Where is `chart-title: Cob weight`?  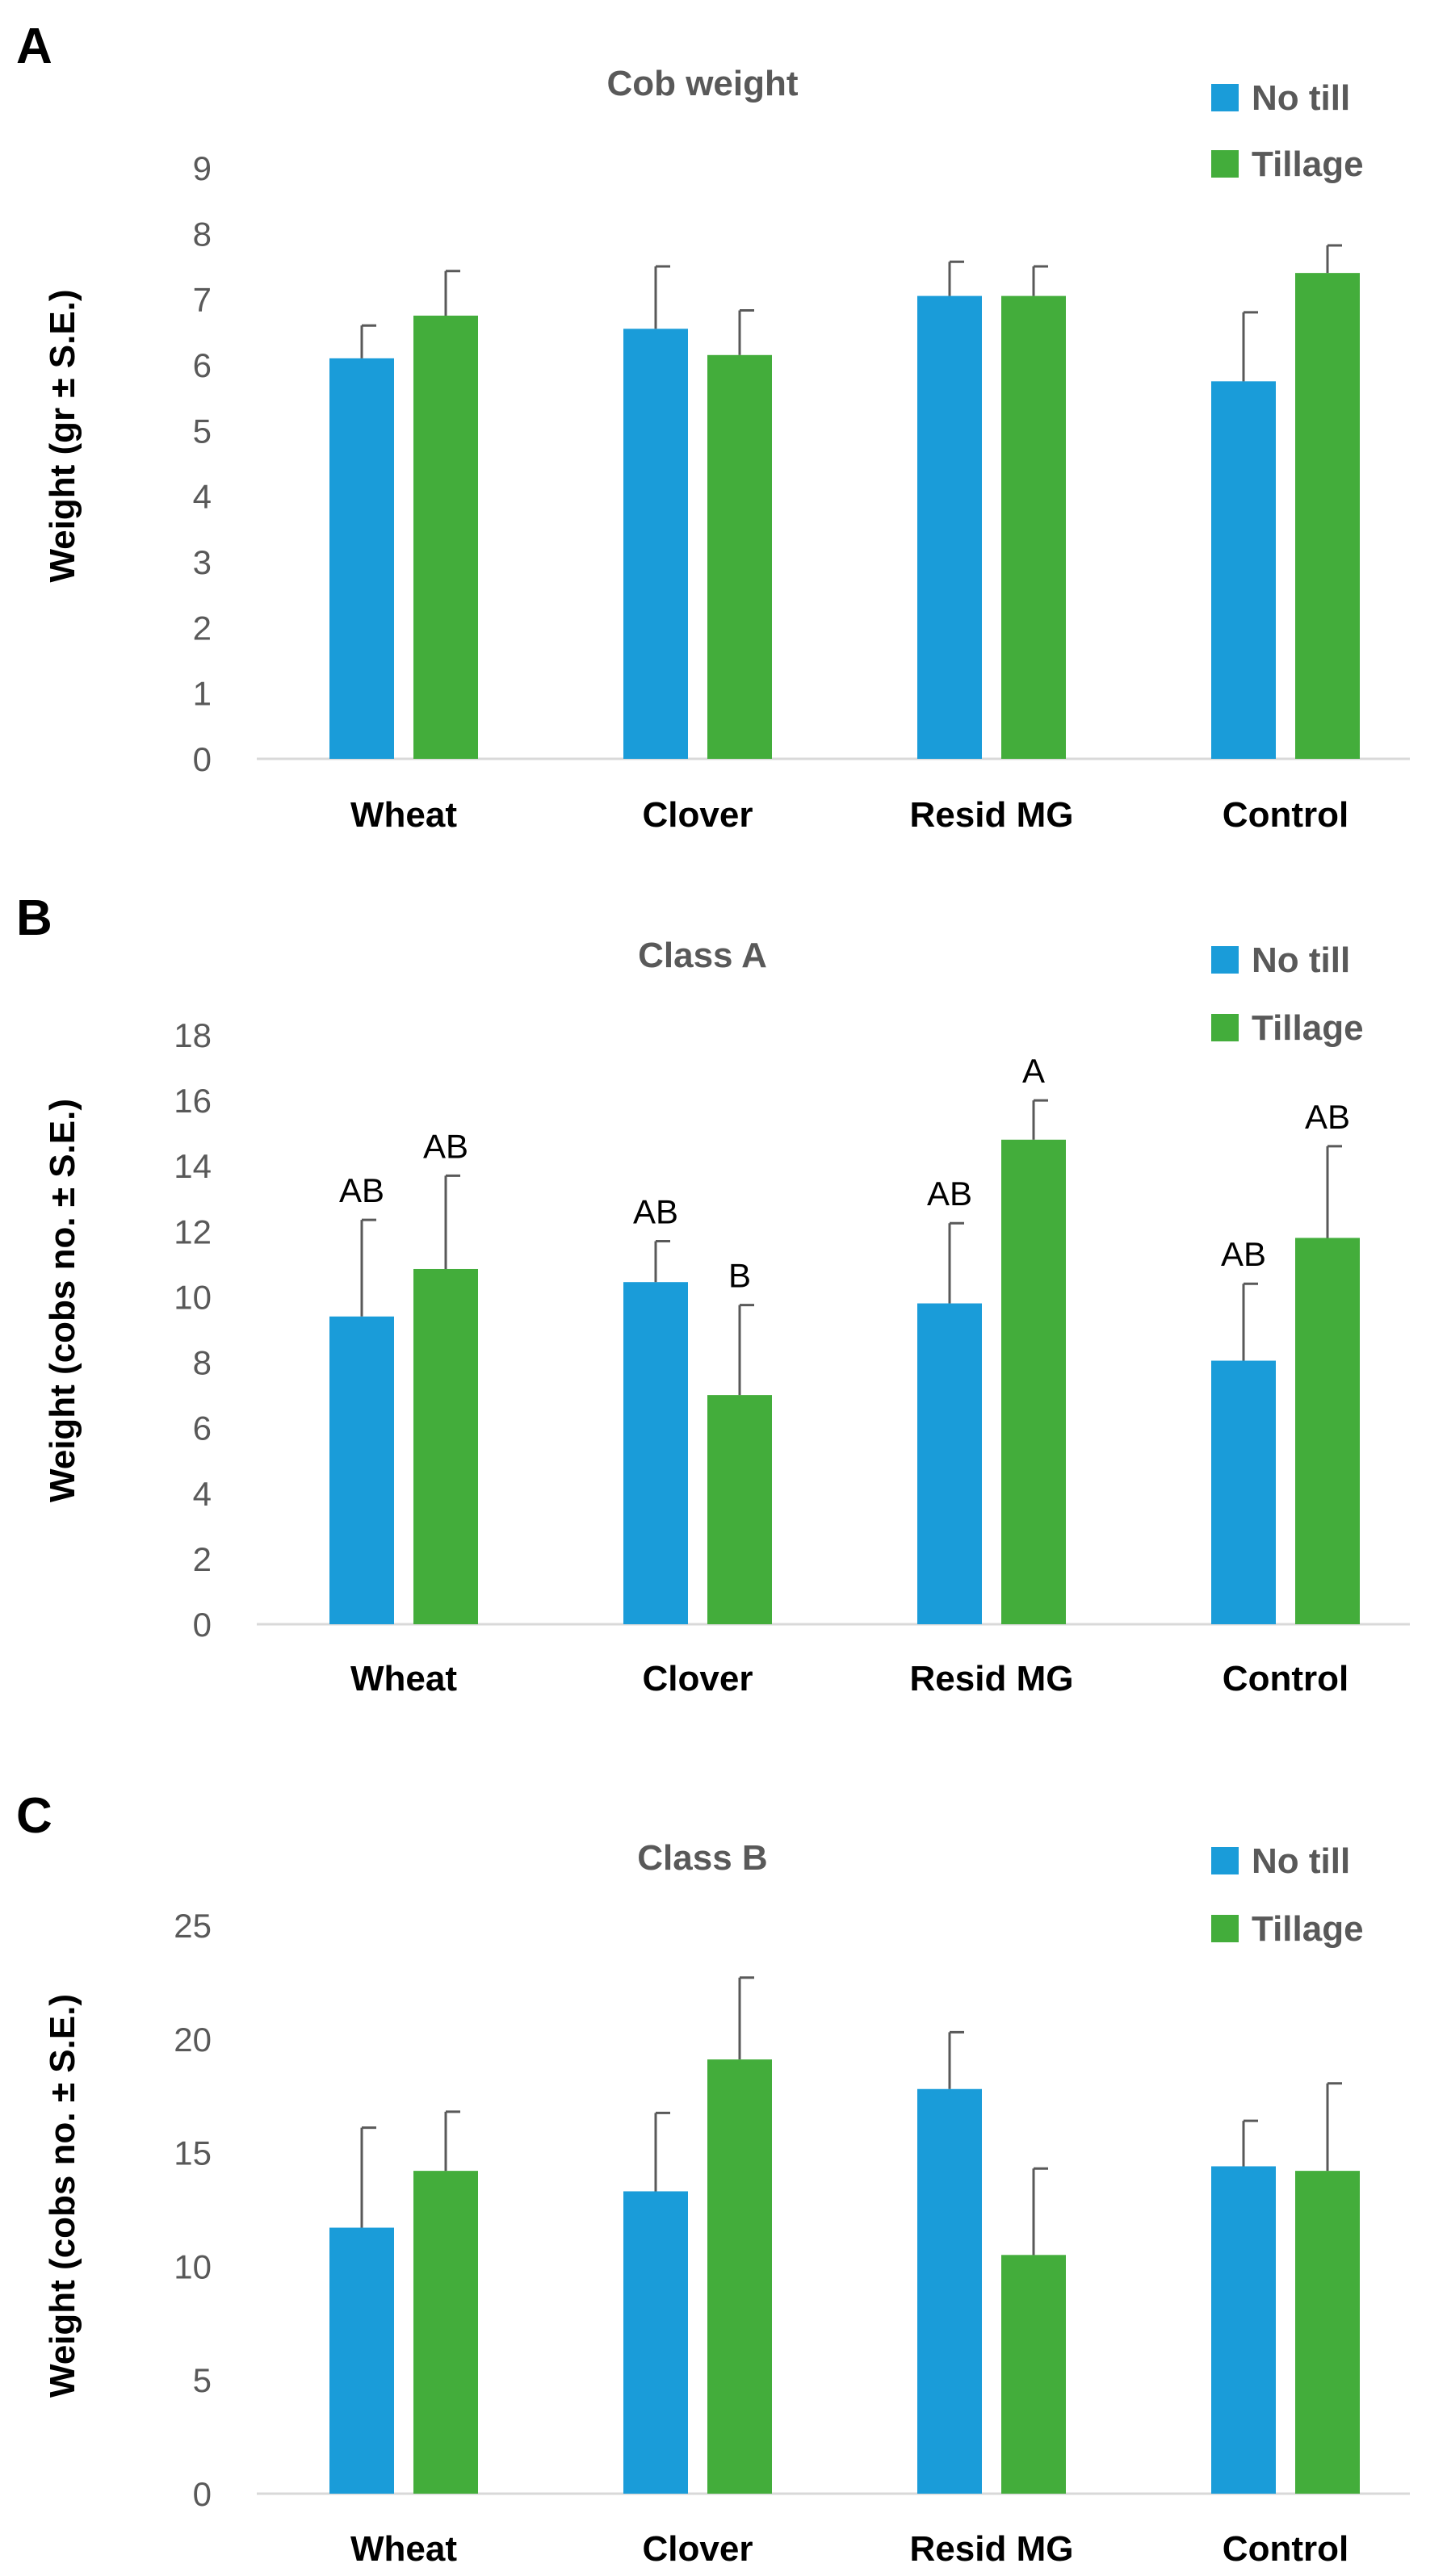 chart-title: Cob weight is located at coordinates (702, 83).